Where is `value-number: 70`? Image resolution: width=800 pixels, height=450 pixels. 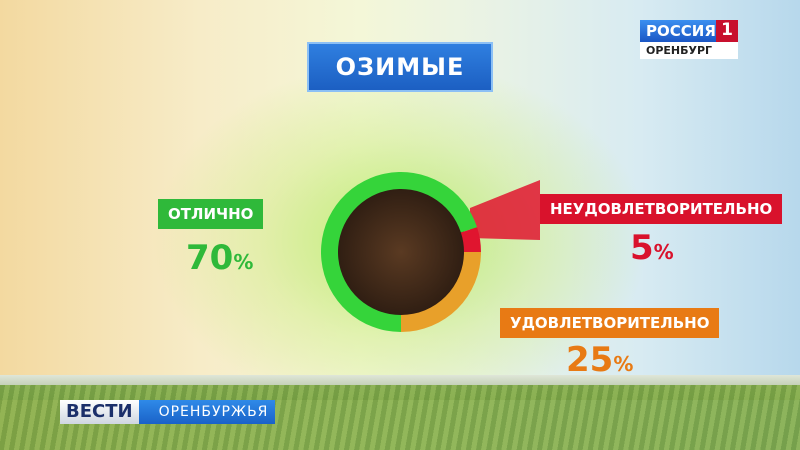
value-number: 70 is located at coordinates (210, 258).